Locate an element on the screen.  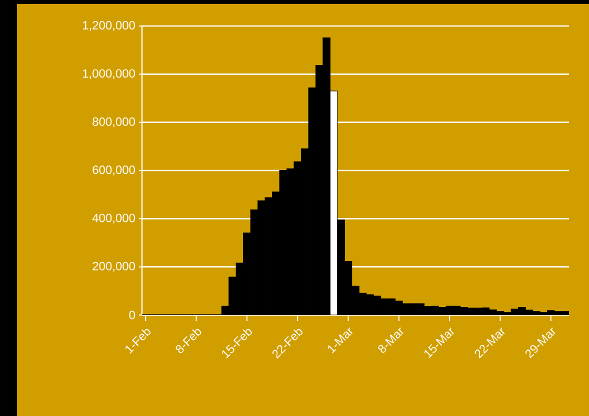
y-tick-label: 200,000 is located at coordinates (113, 267).